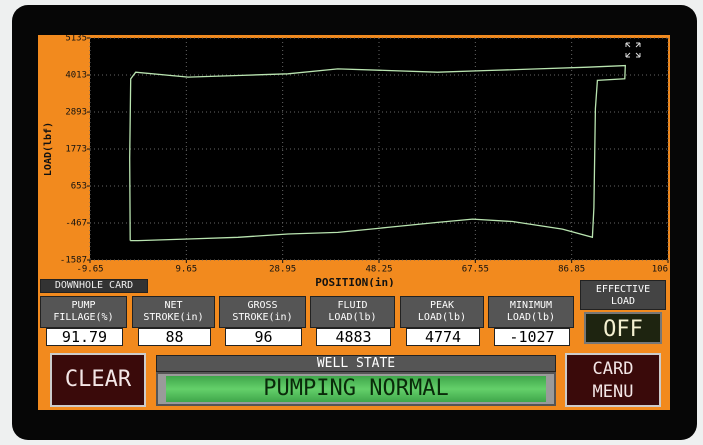 The image size is (703, 445). What do you see at coordinates (571, 270) in the screenshot?
I see `x-tick-label: 86.85` at bounding box center [571, 270].